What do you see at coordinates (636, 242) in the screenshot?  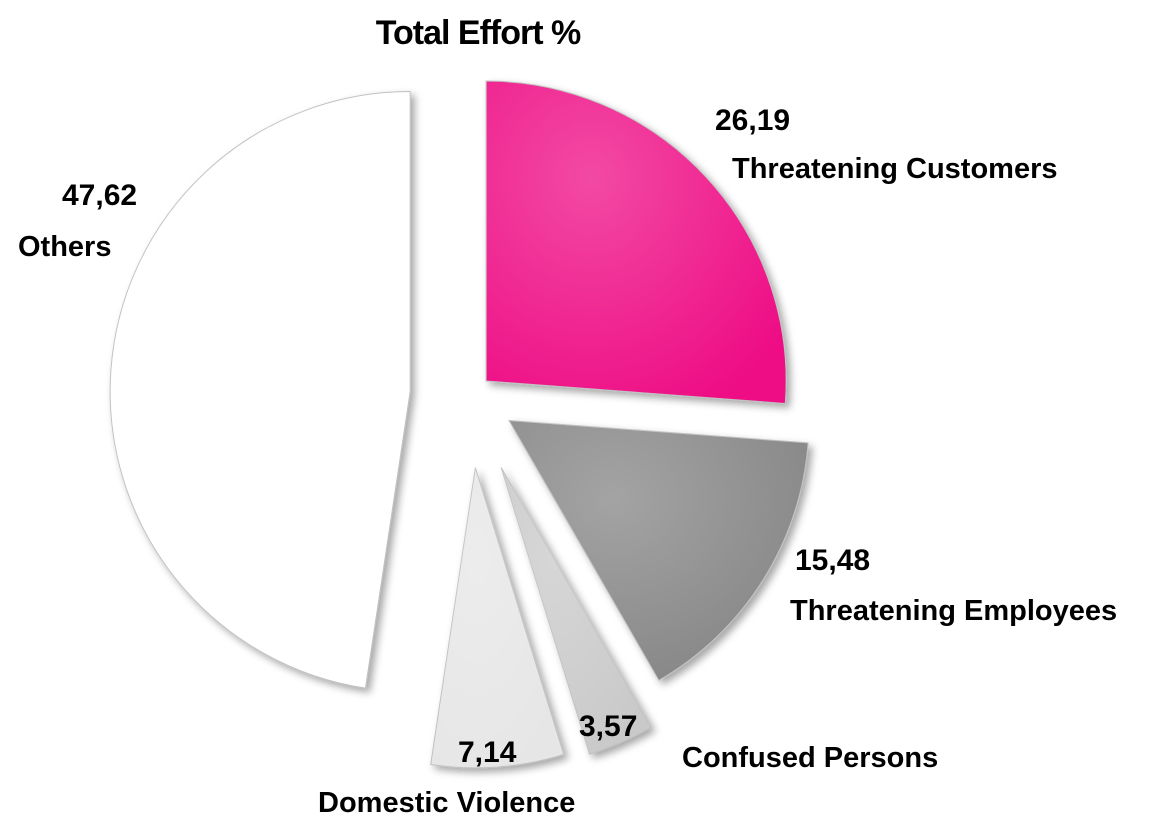 I see `pie-slice-gloss-threatening-customers` at bounding box center [636, 242].